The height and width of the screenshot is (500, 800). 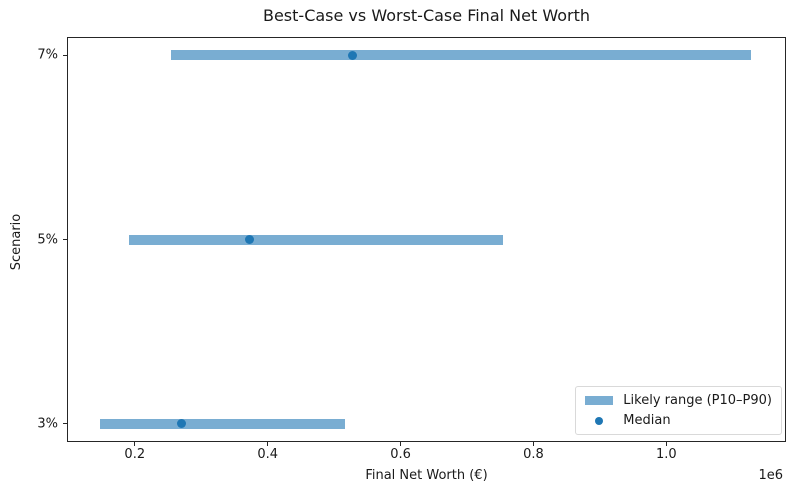 What do you see at coordinates (697, 400) in the screenshot?
I see `legend-label-range: Likely range (P10–P90)` at bounding box center [697, 400].